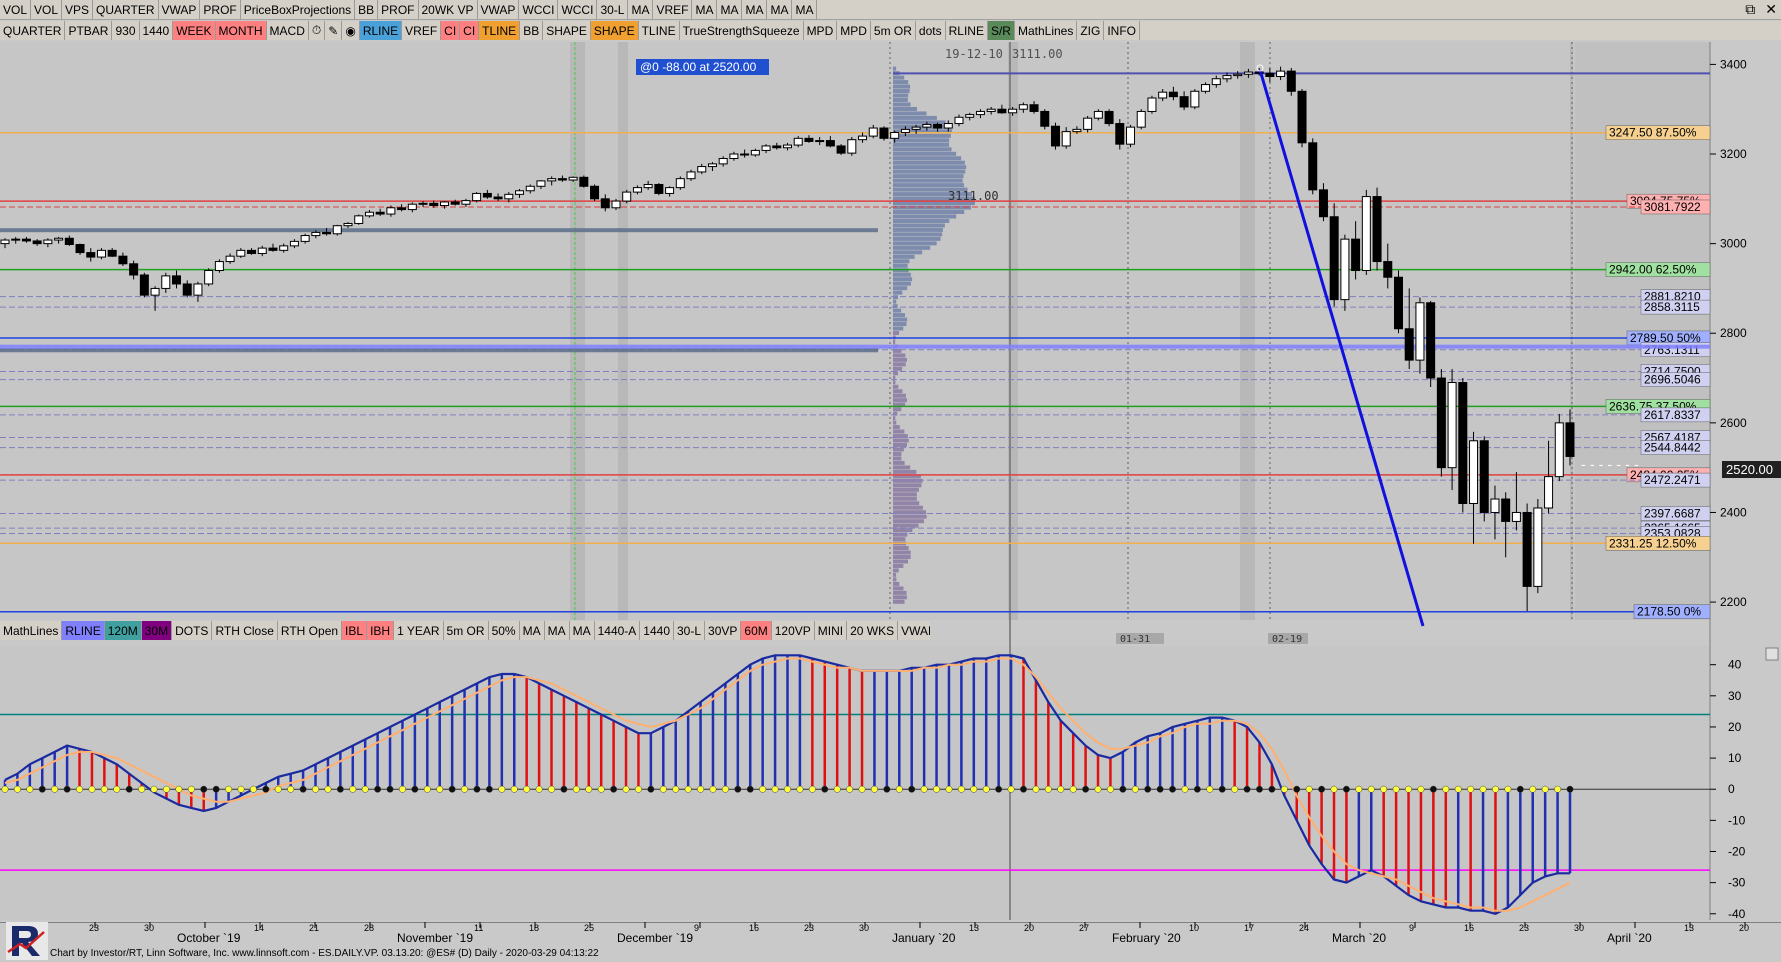 Image resolution: width=1781 pixels, height=962 pixels. What do you see at coordinates (310, 630) in the screenshot?
I see `lower-button-6: RTH Open` at bounding box center [310, 630].